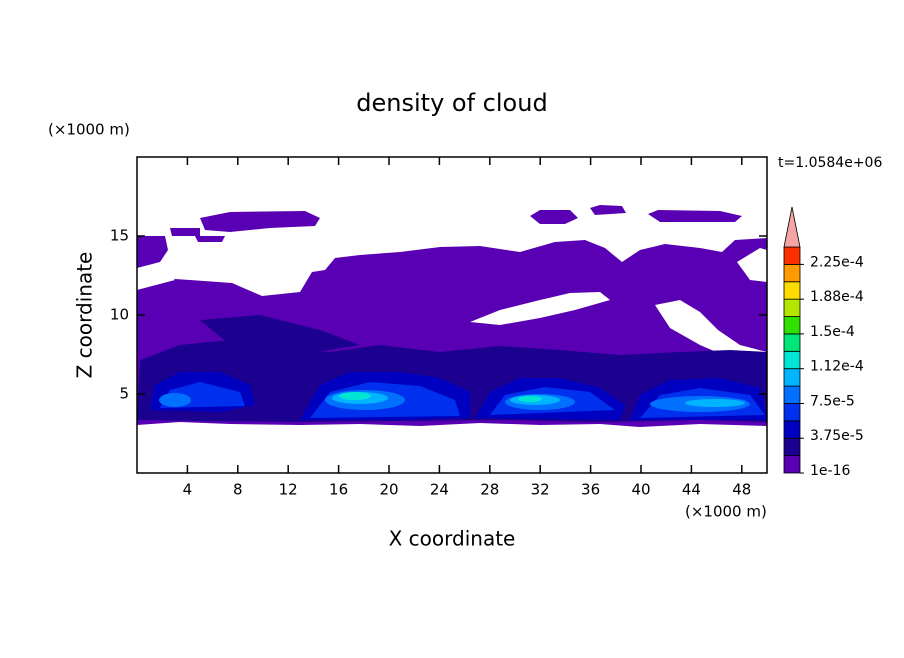 Image resolution: width=904 pixels, height=658 pixels. What do you see at coordinates (119, 236) in the screenshot?
I see `y-tick-label: 15` at bounding box center [119, 236].